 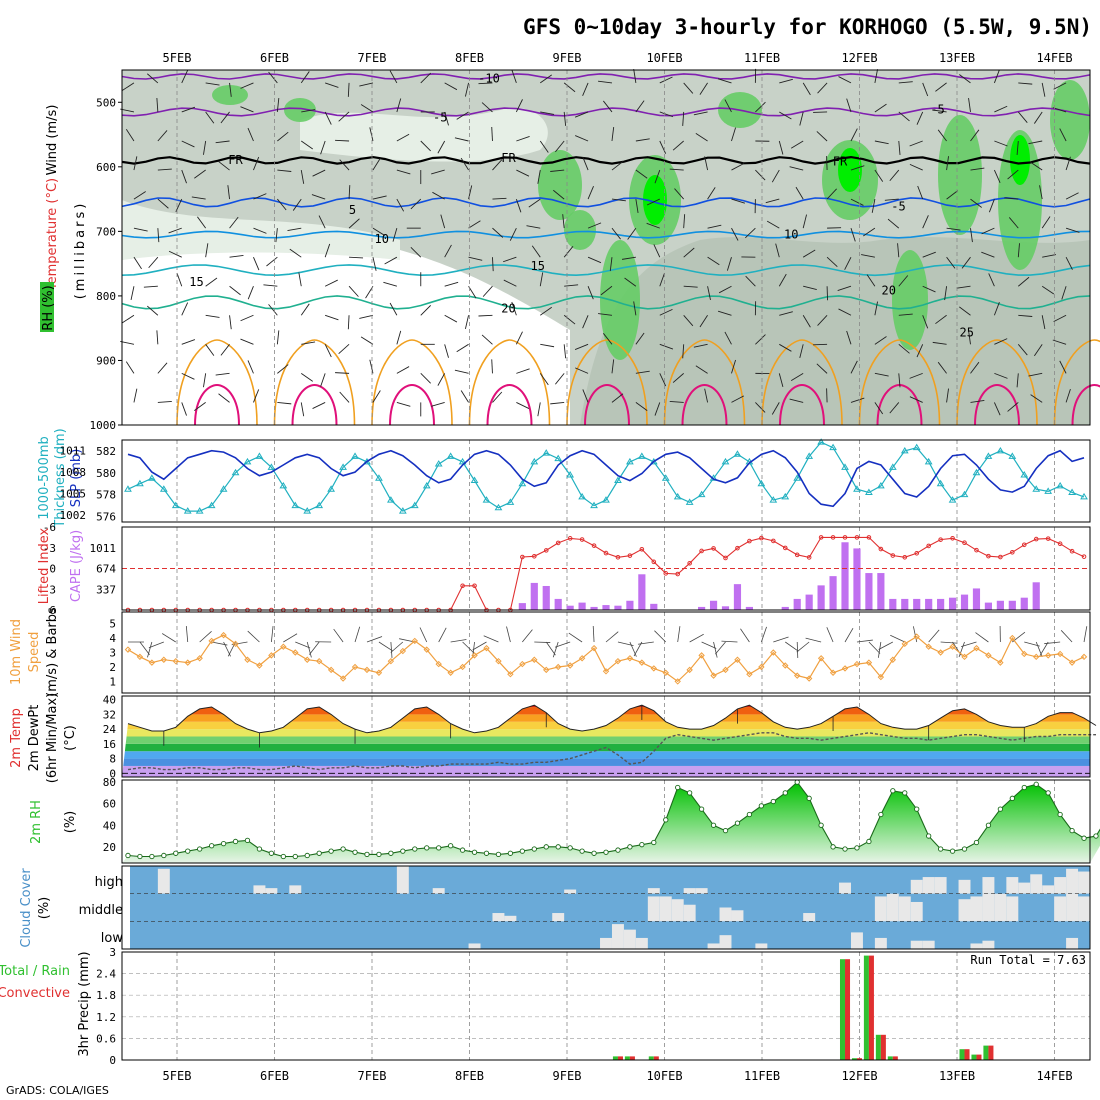 What do you see at coordinates (112, 1060) in the screenshot?
I see `precip-ytick: 0` at bounding box center [112, 1060].